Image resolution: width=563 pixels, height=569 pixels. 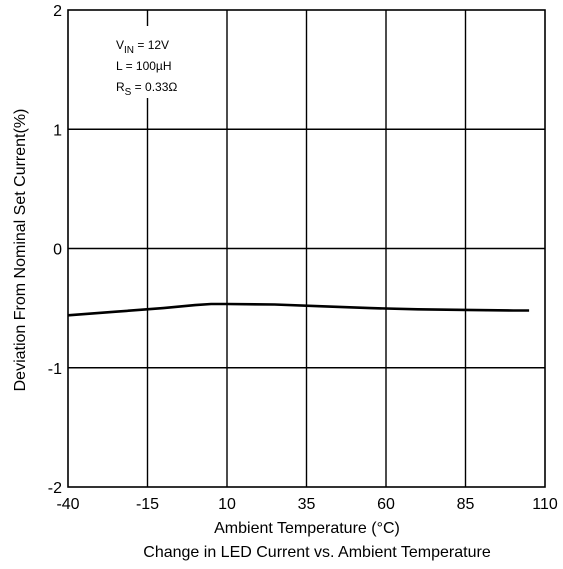 I want to click on series-layer, so click(x=298, y=309).